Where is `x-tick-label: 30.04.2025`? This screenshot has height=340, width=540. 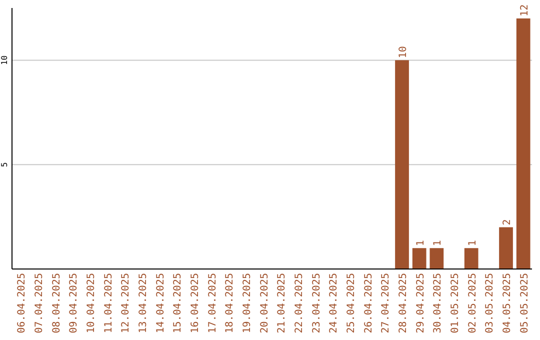
x-tick-label: 30.04.2025 is located at coordinates (438, 303).